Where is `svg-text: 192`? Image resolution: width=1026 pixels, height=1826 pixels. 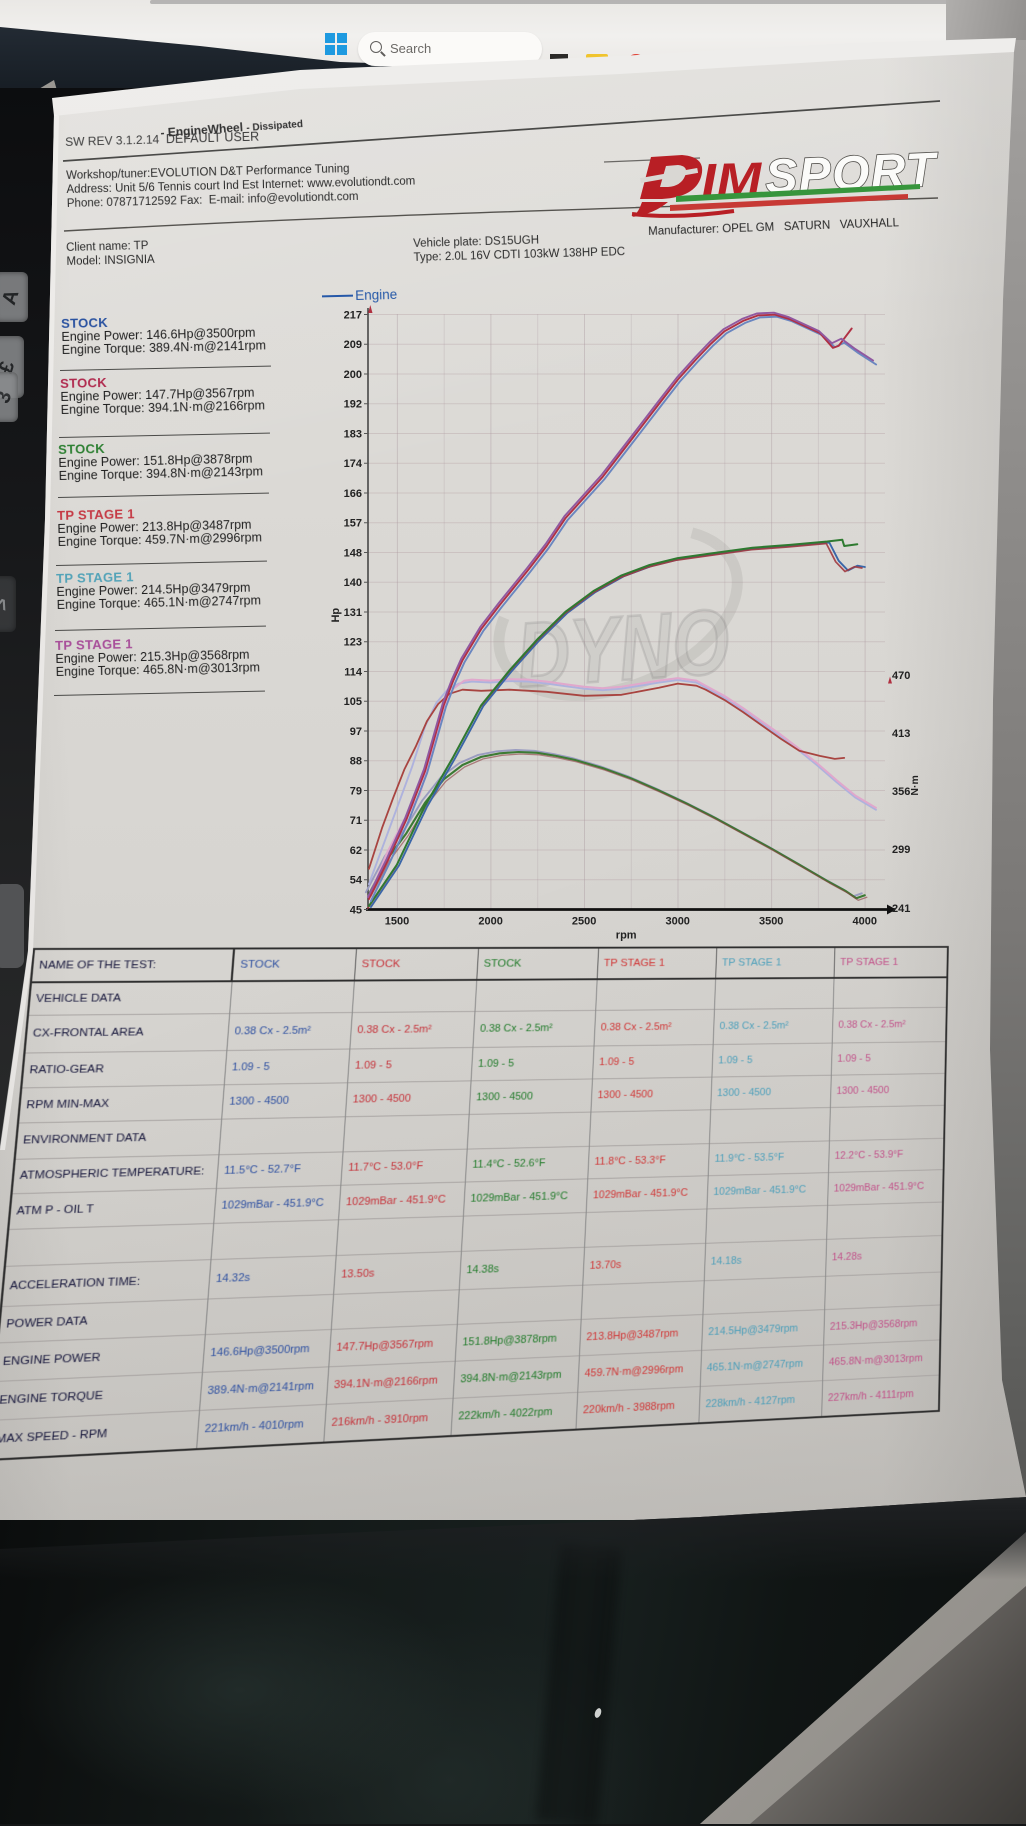 svg-text: 192 is located at coordinates (353, 405).